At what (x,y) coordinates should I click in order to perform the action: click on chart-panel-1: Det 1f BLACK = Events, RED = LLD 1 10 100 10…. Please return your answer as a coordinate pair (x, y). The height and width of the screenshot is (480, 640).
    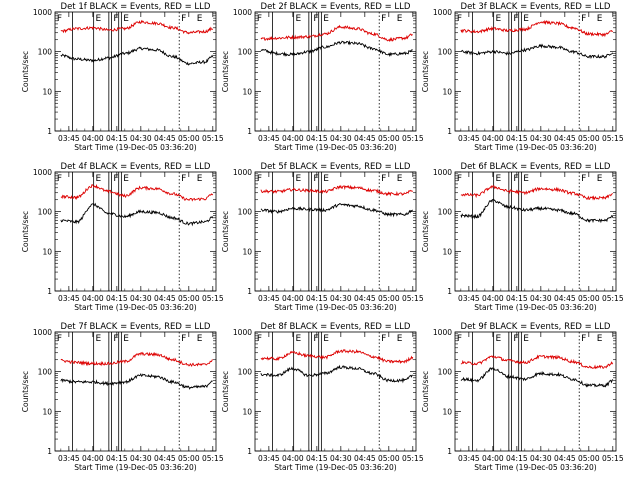
    Looking at the image, I should click on (122, 77).